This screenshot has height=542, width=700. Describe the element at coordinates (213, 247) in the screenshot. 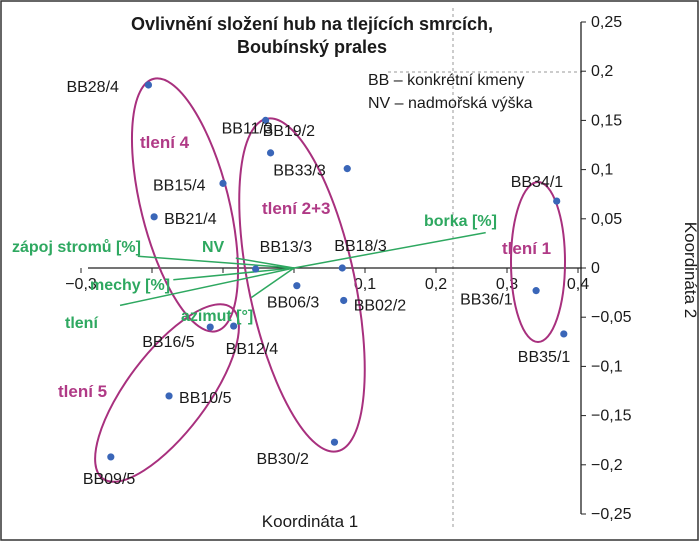

I see `env-label-nv: NV` at that location.